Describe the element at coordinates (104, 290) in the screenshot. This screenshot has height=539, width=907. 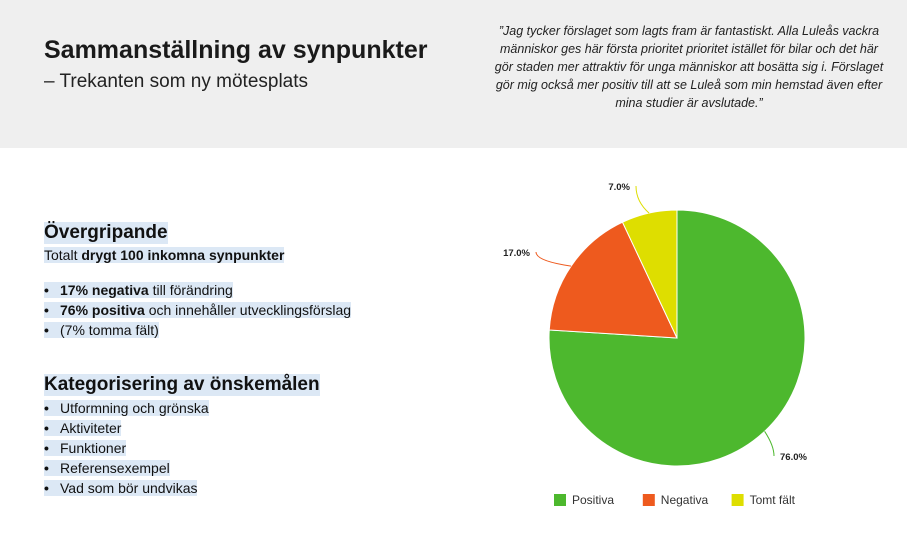
I see `bullet-bold: 17% negativa` at that location.